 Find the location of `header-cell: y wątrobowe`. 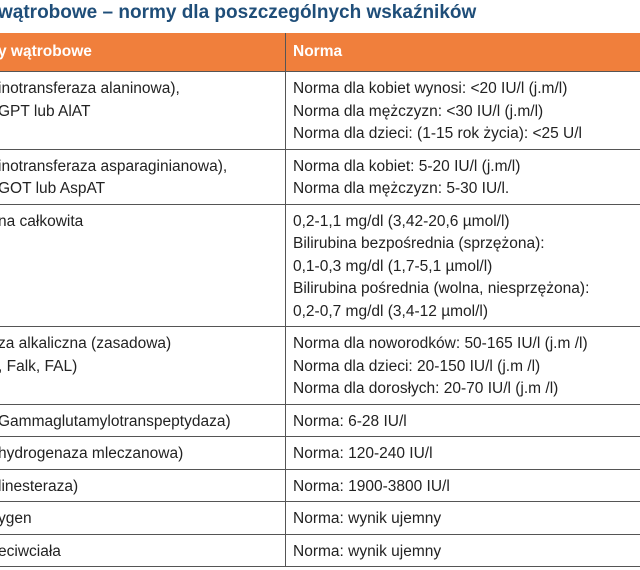

header-cell: y wątrobowe is located at coordinates (46, 51).